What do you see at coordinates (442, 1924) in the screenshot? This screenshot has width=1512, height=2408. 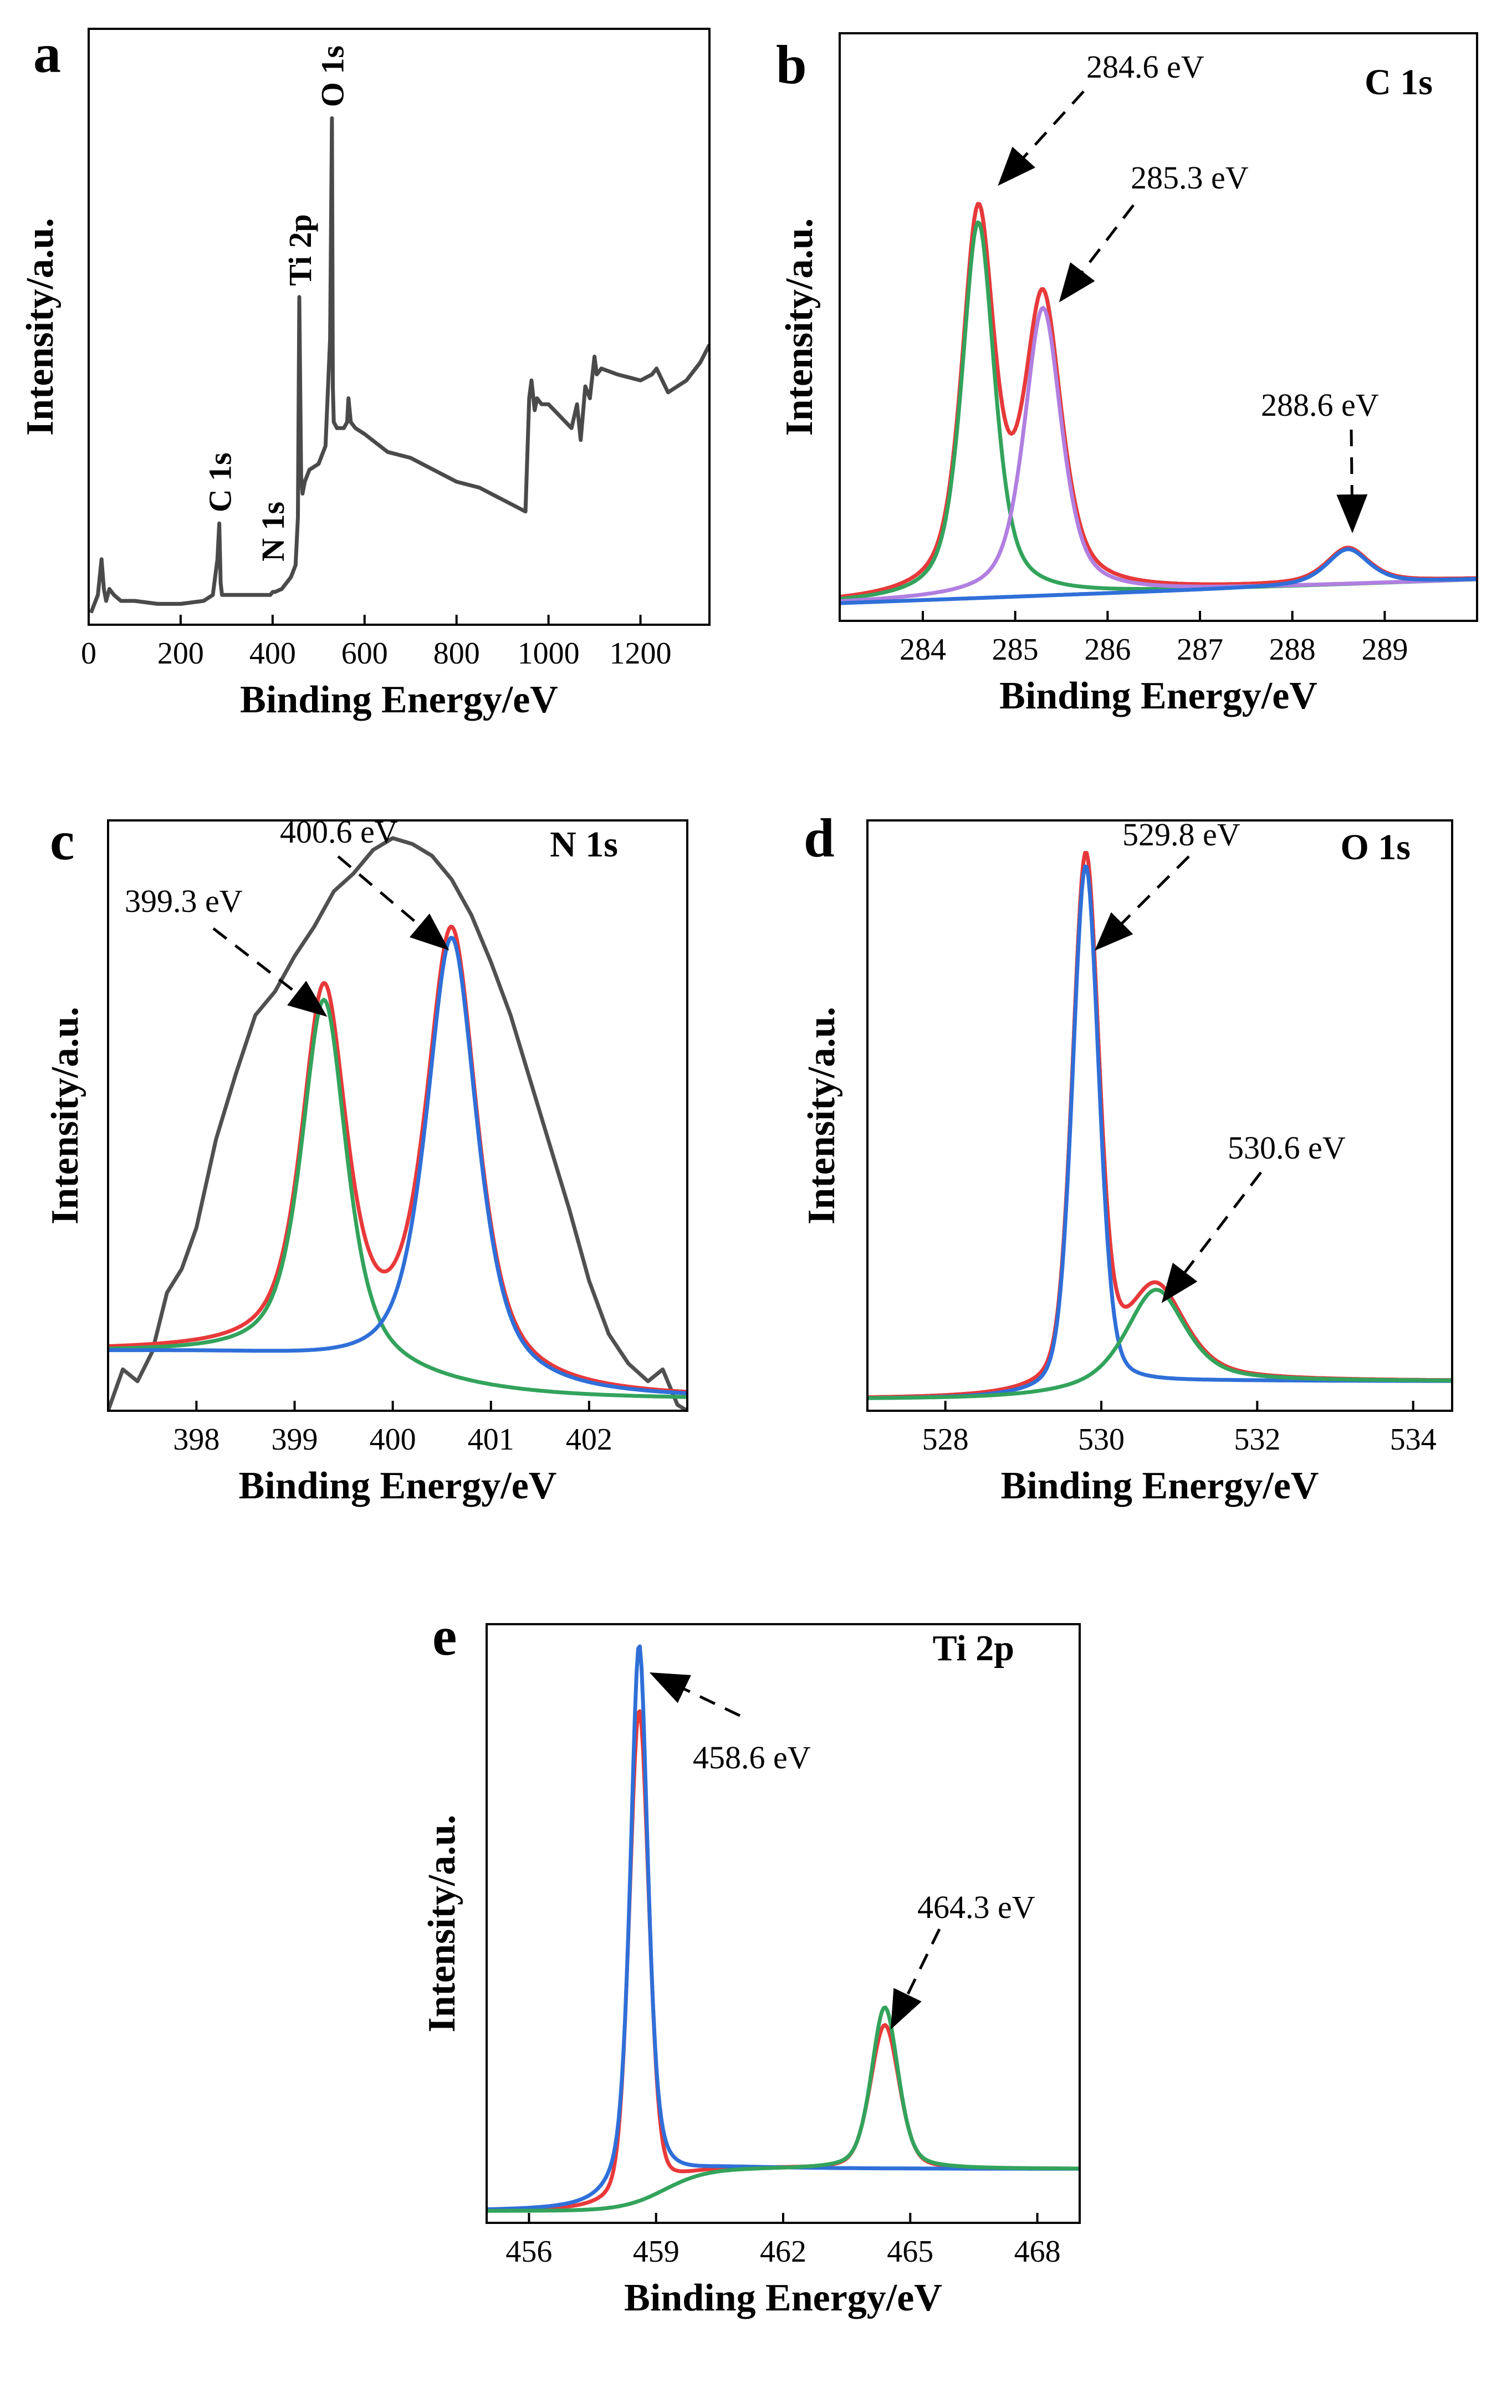 I see `y-axis-title-e: Intensity/a.u.` at bounding box center [442, 1924].